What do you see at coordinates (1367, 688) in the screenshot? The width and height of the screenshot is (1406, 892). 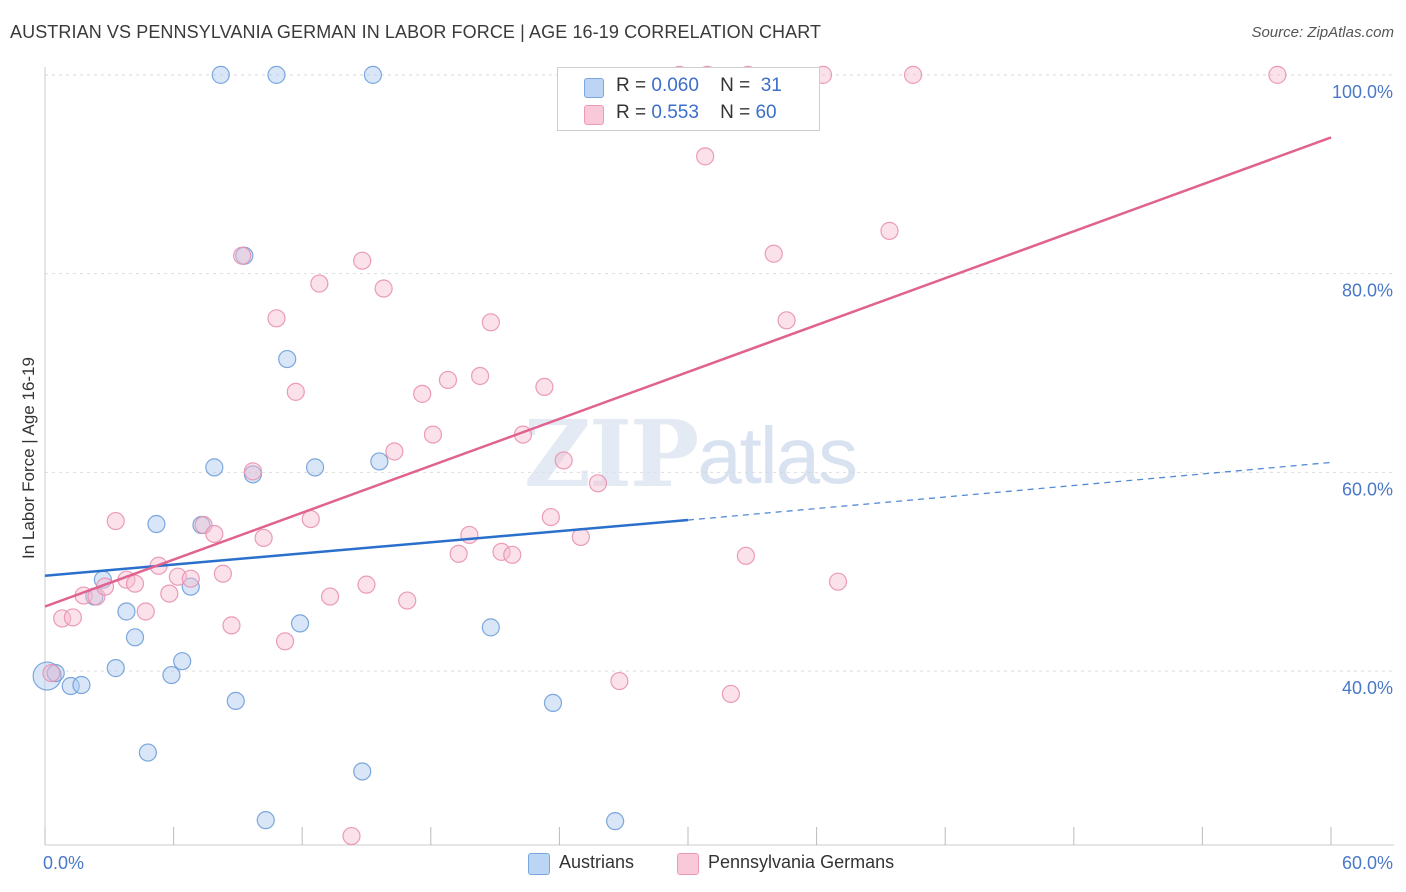 I see `y-tick-label-0: 40.0%` at bounding box center [1367, 688].